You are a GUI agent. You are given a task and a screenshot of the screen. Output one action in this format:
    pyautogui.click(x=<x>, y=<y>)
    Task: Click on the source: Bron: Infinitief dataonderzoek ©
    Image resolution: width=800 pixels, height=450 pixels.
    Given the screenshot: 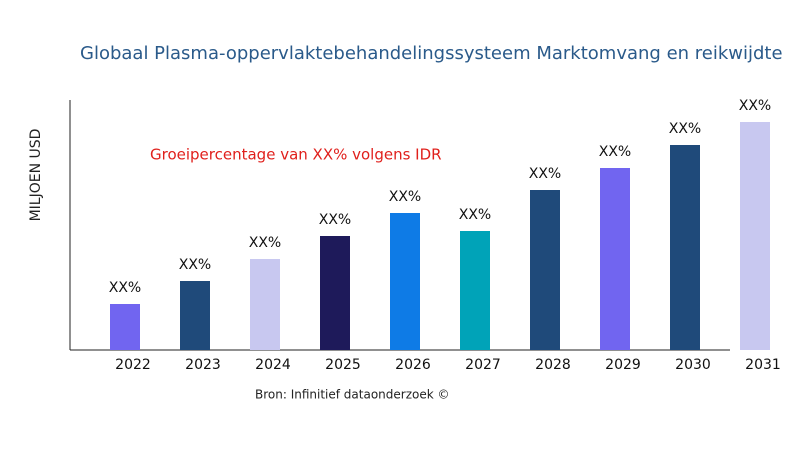 What is the action you would take?
    pyautogui.click(x=352, y=395)
    